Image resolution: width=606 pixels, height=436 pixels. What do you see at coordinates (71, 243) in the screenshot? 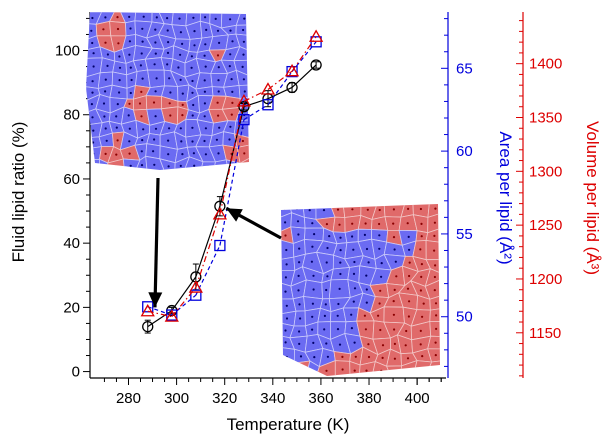
I see `left-tick-label: 40` at bounding box center [71, 243].